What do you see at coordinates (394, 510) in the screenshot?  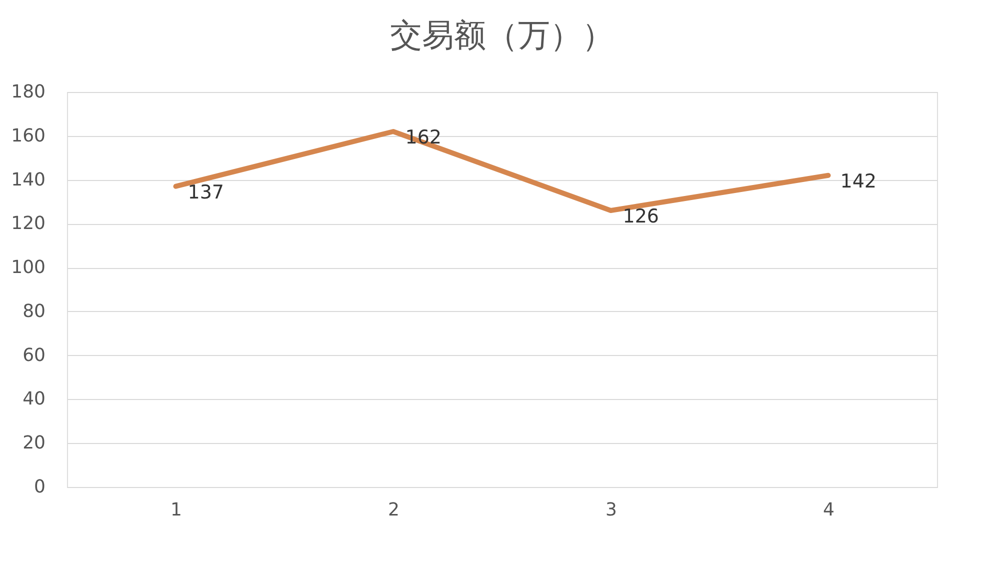 I see `x-tick-label: 2` at bounding box center [394, 510].